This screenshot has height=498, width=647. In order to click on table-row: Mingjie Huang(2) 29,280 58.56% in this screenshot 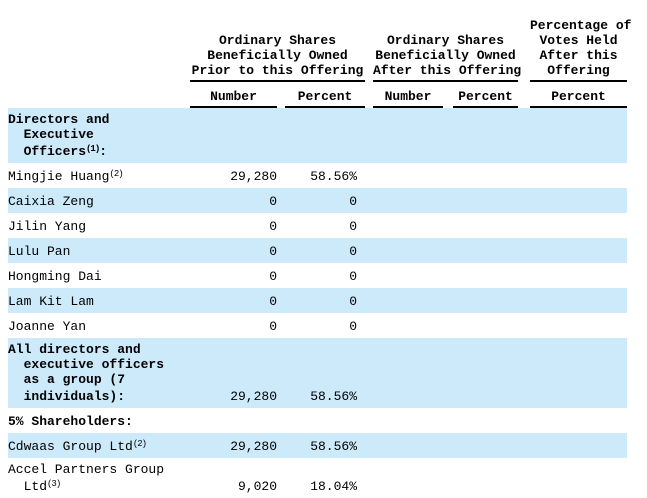, I will do `click(317, 175)`.